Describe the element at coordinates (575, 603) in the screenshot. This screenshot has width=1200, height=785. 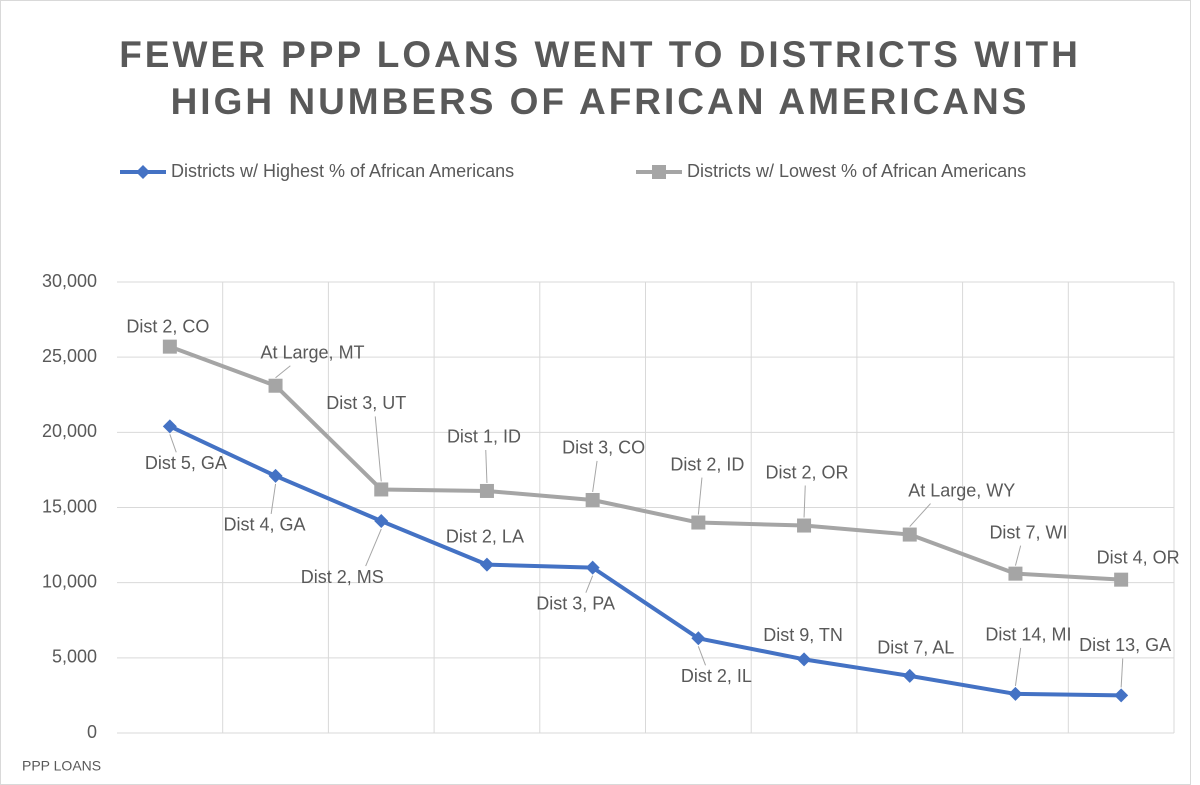
I see `point-label: Dist 3, PA` at that location.